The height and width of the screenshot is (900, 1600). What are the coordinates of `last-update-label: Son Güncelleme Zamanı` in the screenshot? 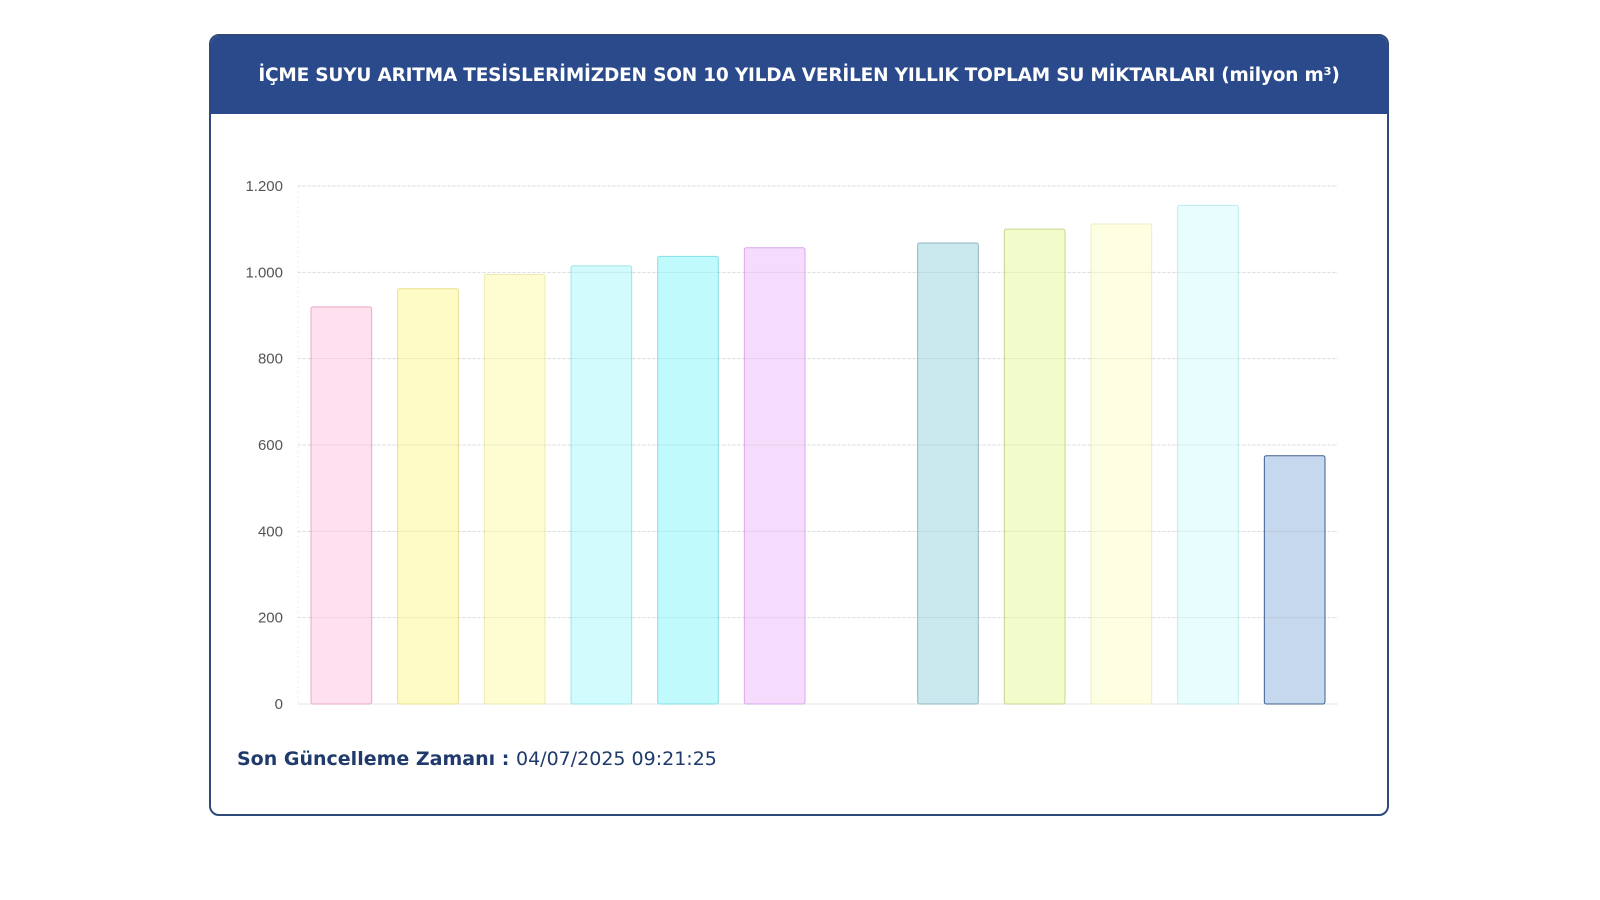 It's located at (366, 759).